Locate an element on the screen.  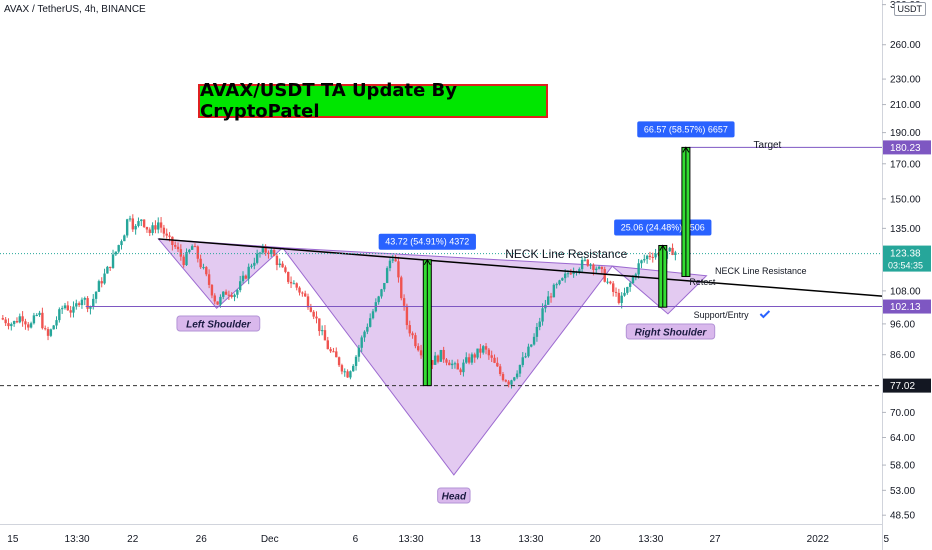
time-tick-label: Dec is located at coordinates (270, 539).